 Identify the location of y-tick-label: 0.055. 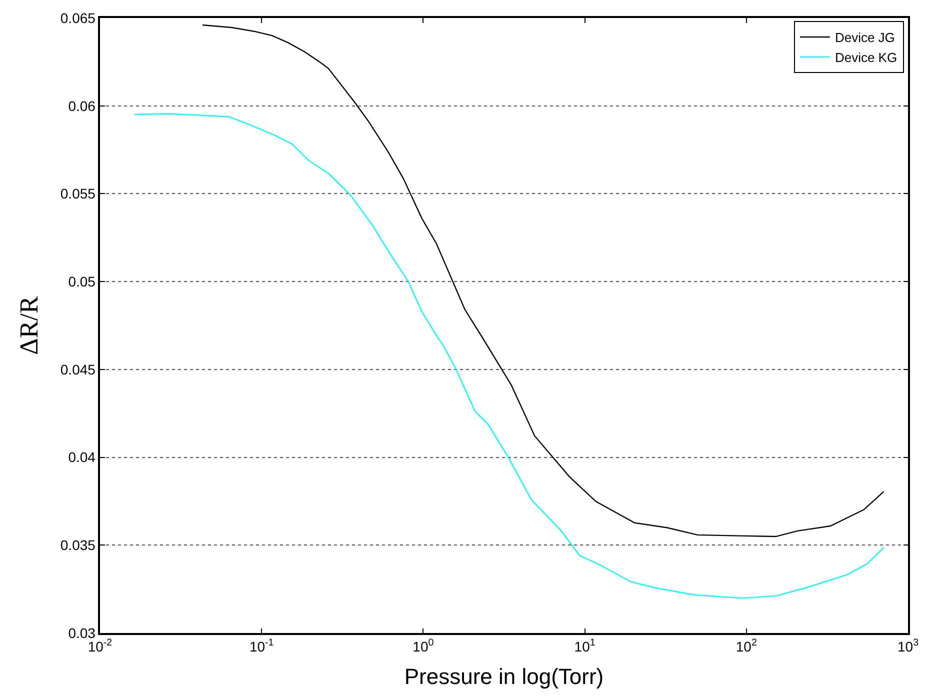
(78, 194).